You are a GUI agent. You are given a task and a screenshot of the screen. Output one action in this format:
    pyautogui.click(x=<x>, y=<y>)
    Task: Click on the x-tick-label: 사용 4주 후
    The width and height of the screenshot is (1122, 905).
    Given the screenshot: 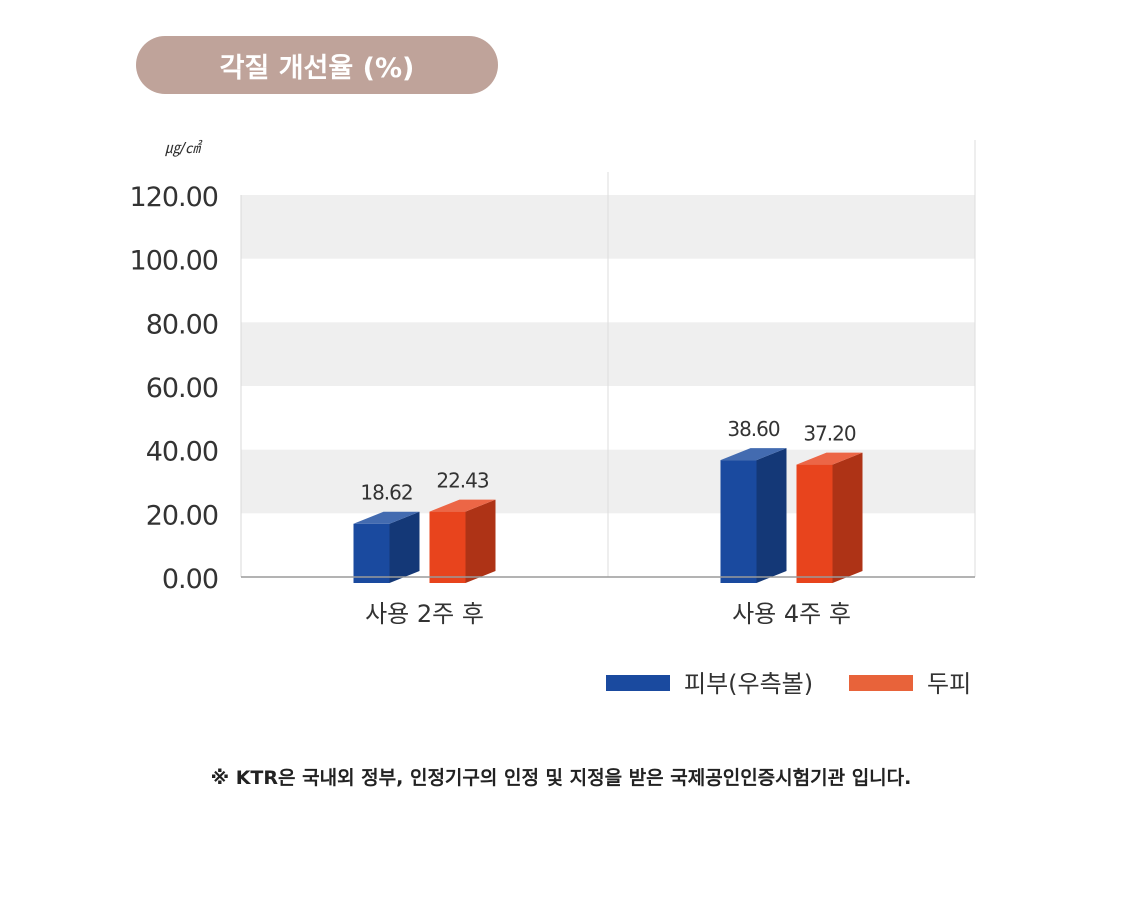 What is the action you would take?
    pyautogui.click(x=791, y=614)
    